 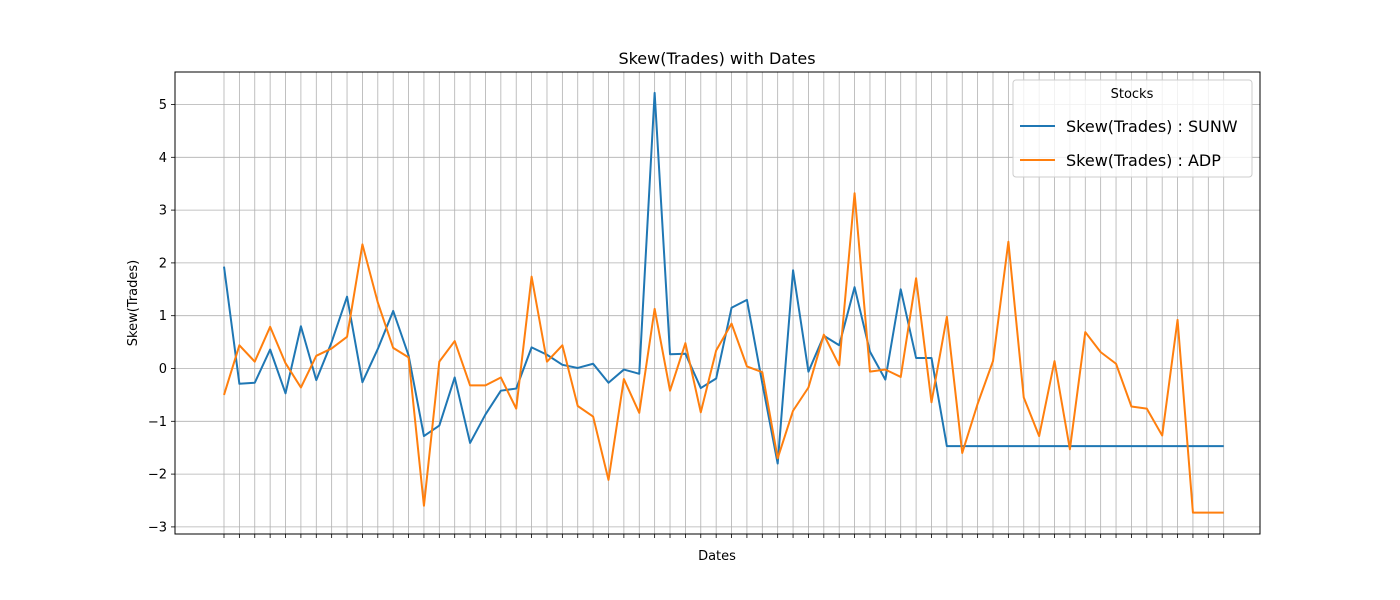 I want to click on chart-title: Skew(Trades) with Dates, so click(x=716, y=58).